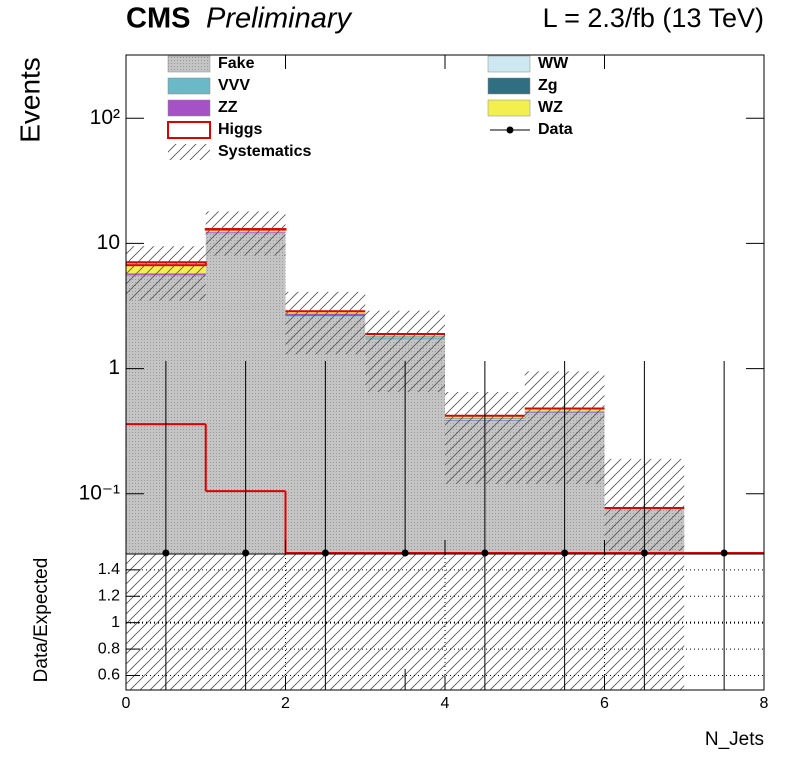 This screenshot has width=796, height=772. Describe the element at coordinates (115, 622) in the screenshot. I see `ratio-y-tick-label: 1` at that location.